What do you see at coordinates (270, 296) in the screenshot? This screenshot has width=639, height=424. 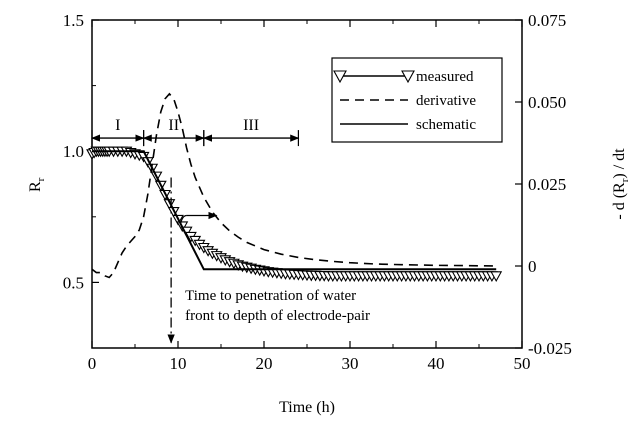 I see `penetration-text-line-1: Time to penetration of water` at bounding box center [270, 296].